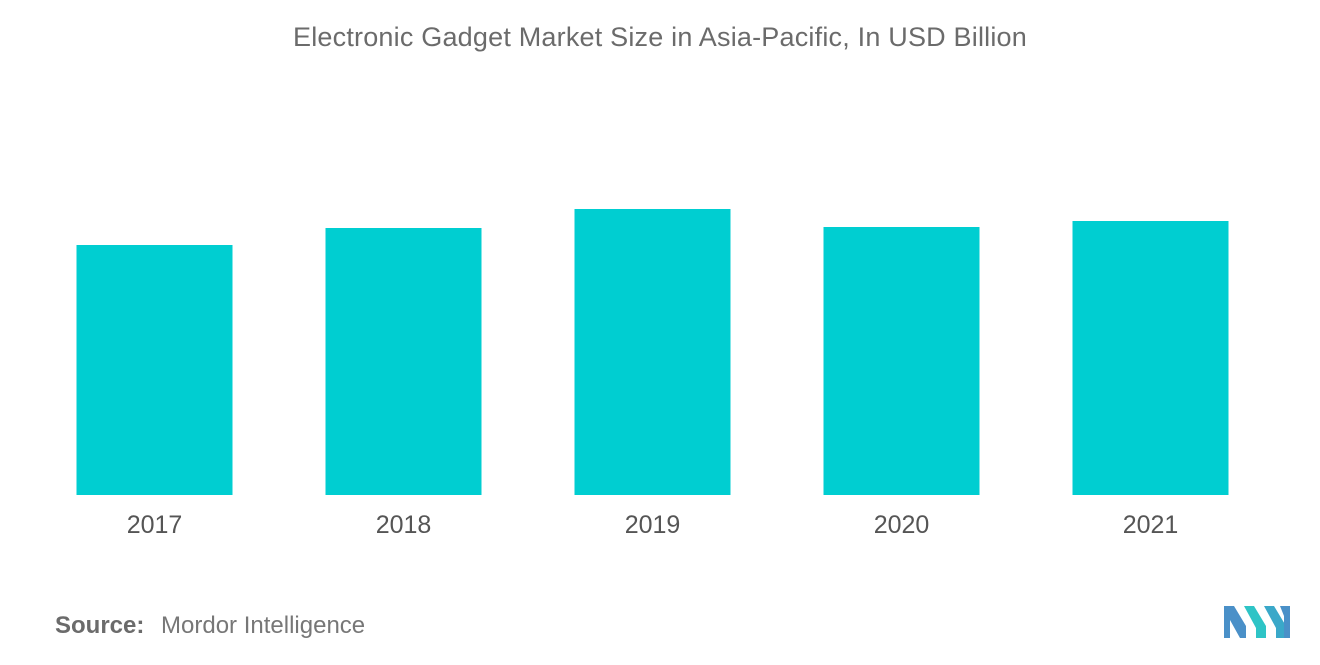 Image resolution: width=1320 pixels, height=665 pixels. What do you see at coordinates (403, 361) in the screenshot?
I see `bar-2018` at bounding box center [403, 361].